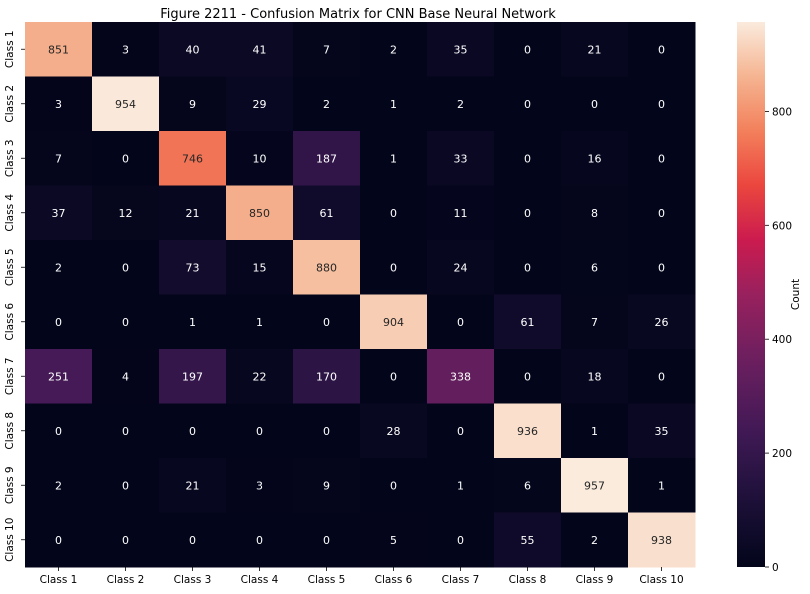  What do you see at coordinates (58, 376) in the screenshot?
I see `cell-value-label: 251` at bounding box center [58, 376].